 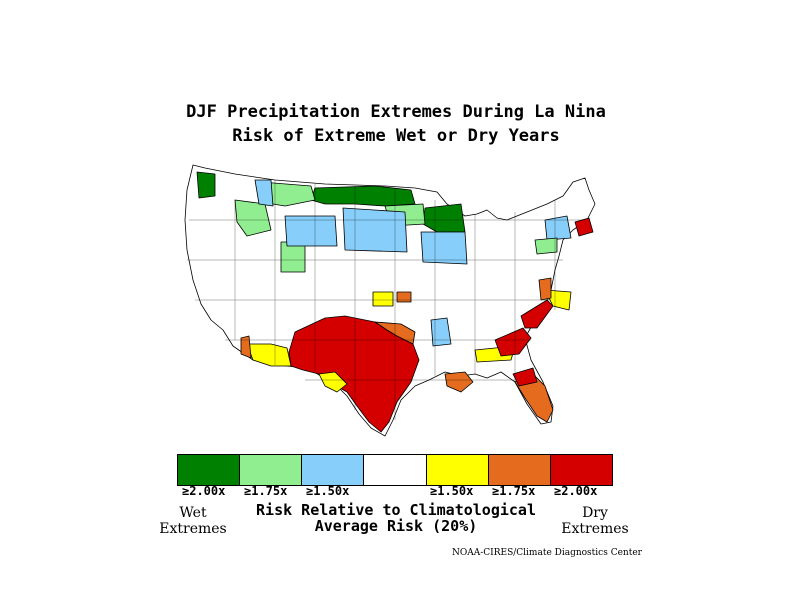 What do you see at coordinates (264, 193) in the screenshot?
I see `region-wet-montana-w-150x` at bounding box center [264, 193].